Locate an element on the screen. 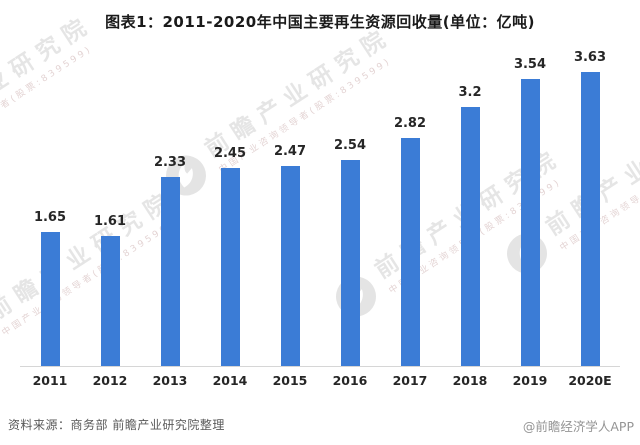 Image resolution: width=640 pixels, height=445 pixels. year-label: 2015 is located at coordinates (290, 380).